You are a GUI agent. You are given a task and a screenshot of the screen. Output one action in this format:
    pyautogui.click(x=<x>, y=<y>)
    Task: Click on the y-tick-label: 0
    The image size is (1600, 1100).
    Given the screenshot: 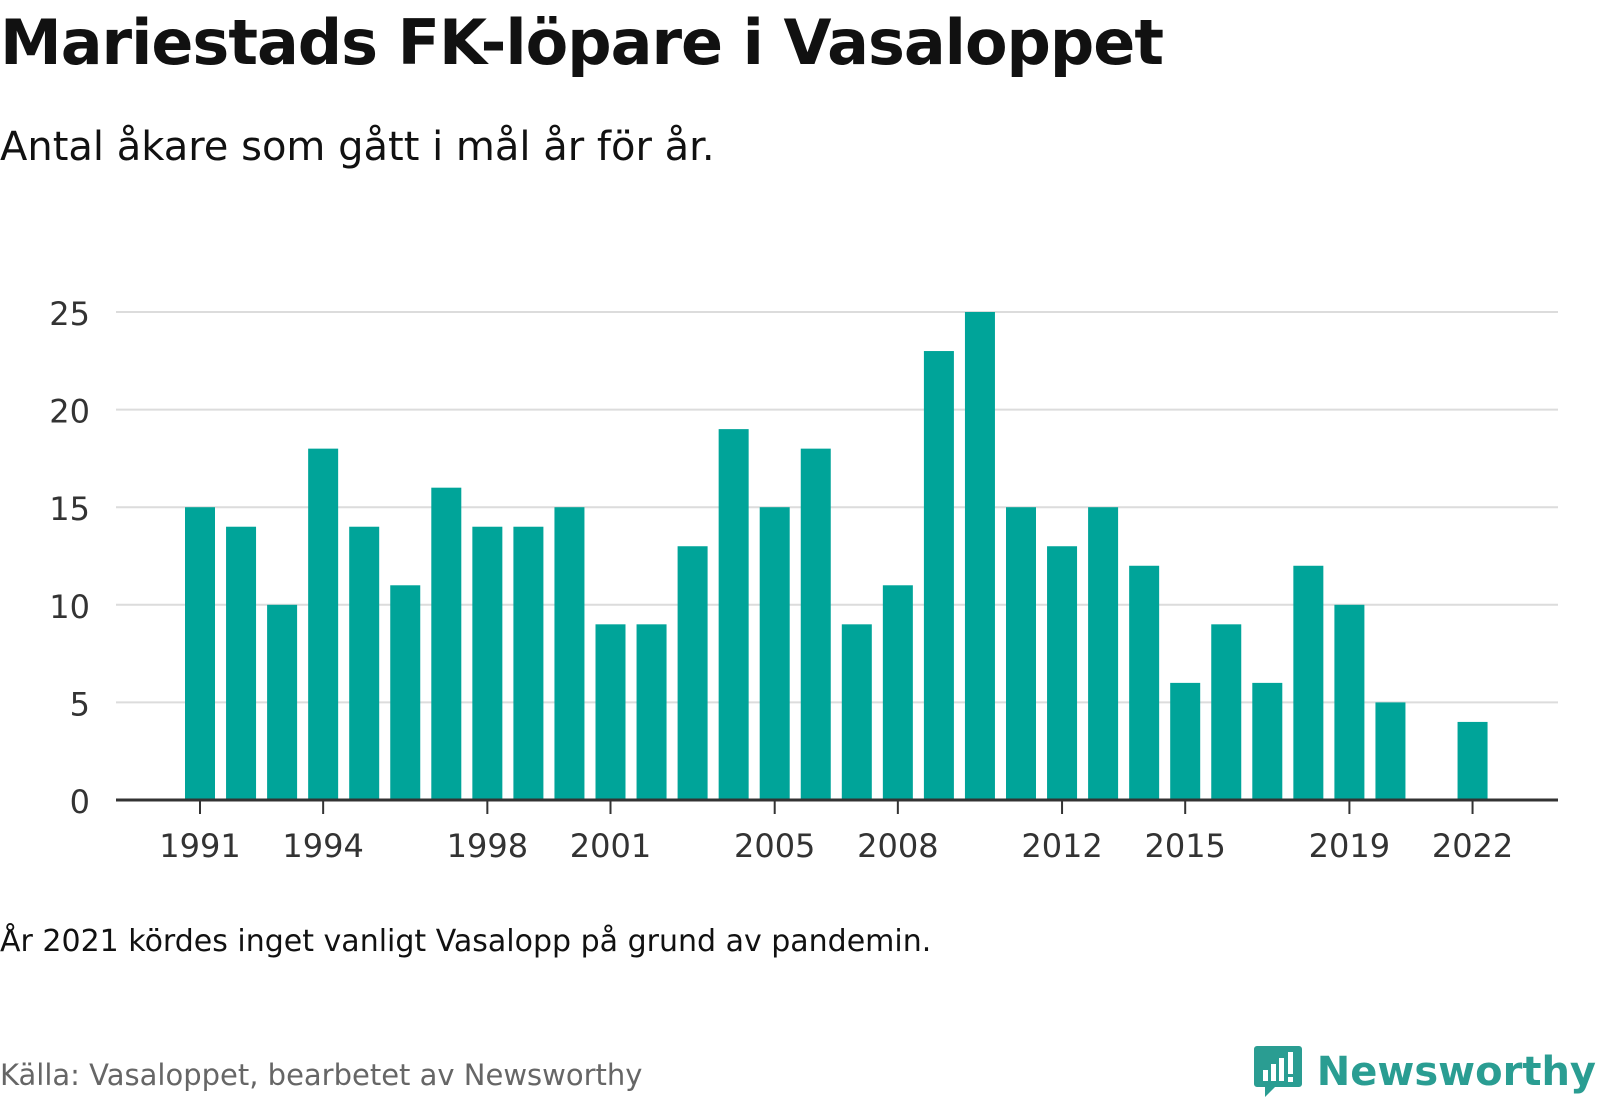 What is the action you would take?
    pyautogui.click(x=80, y=802)
    